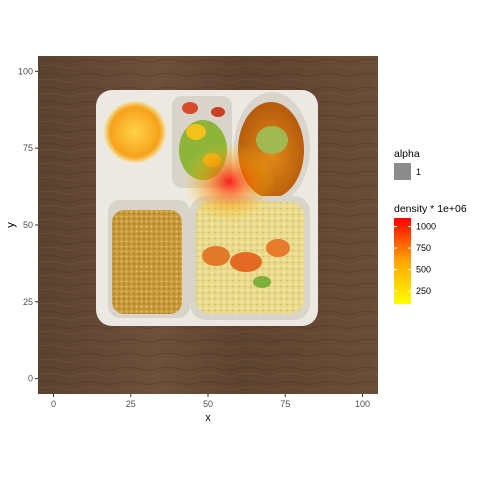 This screenshot has width=480, height=480. Describe the element at coordinates (25, 71) in the screenshot. I see `y-tick-label: 100` at that location.